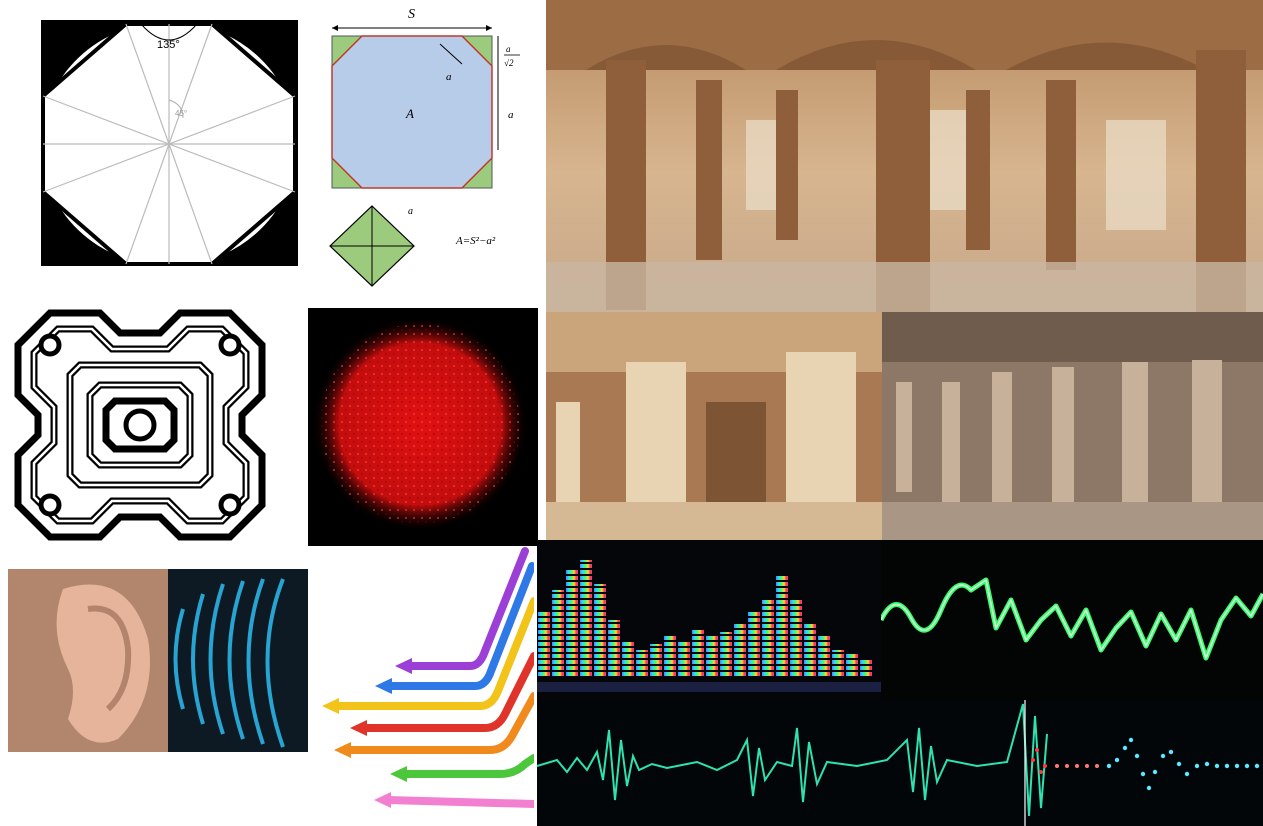  Describe the element at coordinates (709, 620) in the screenshot. I see `audio-equalizer-graphic` at that location.